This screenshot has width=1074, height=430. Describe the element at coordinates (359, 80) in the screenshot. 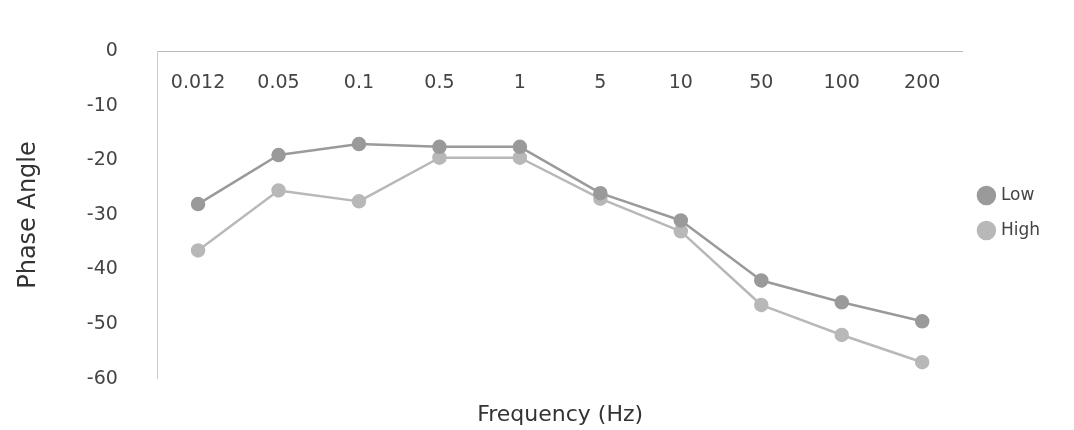

I see `x-tick-label: 0.1` at that location.